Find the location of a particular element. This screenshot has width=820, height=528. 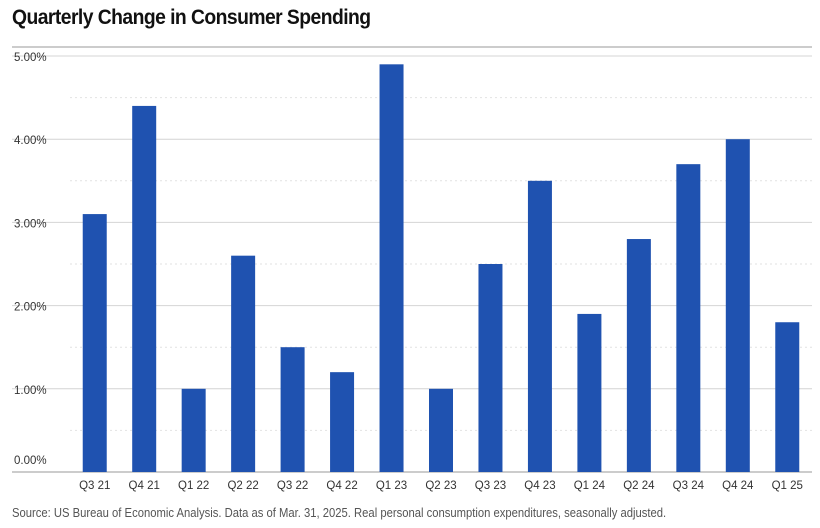

y-tick-label: 3.00% is located at coordinates (30, 224).